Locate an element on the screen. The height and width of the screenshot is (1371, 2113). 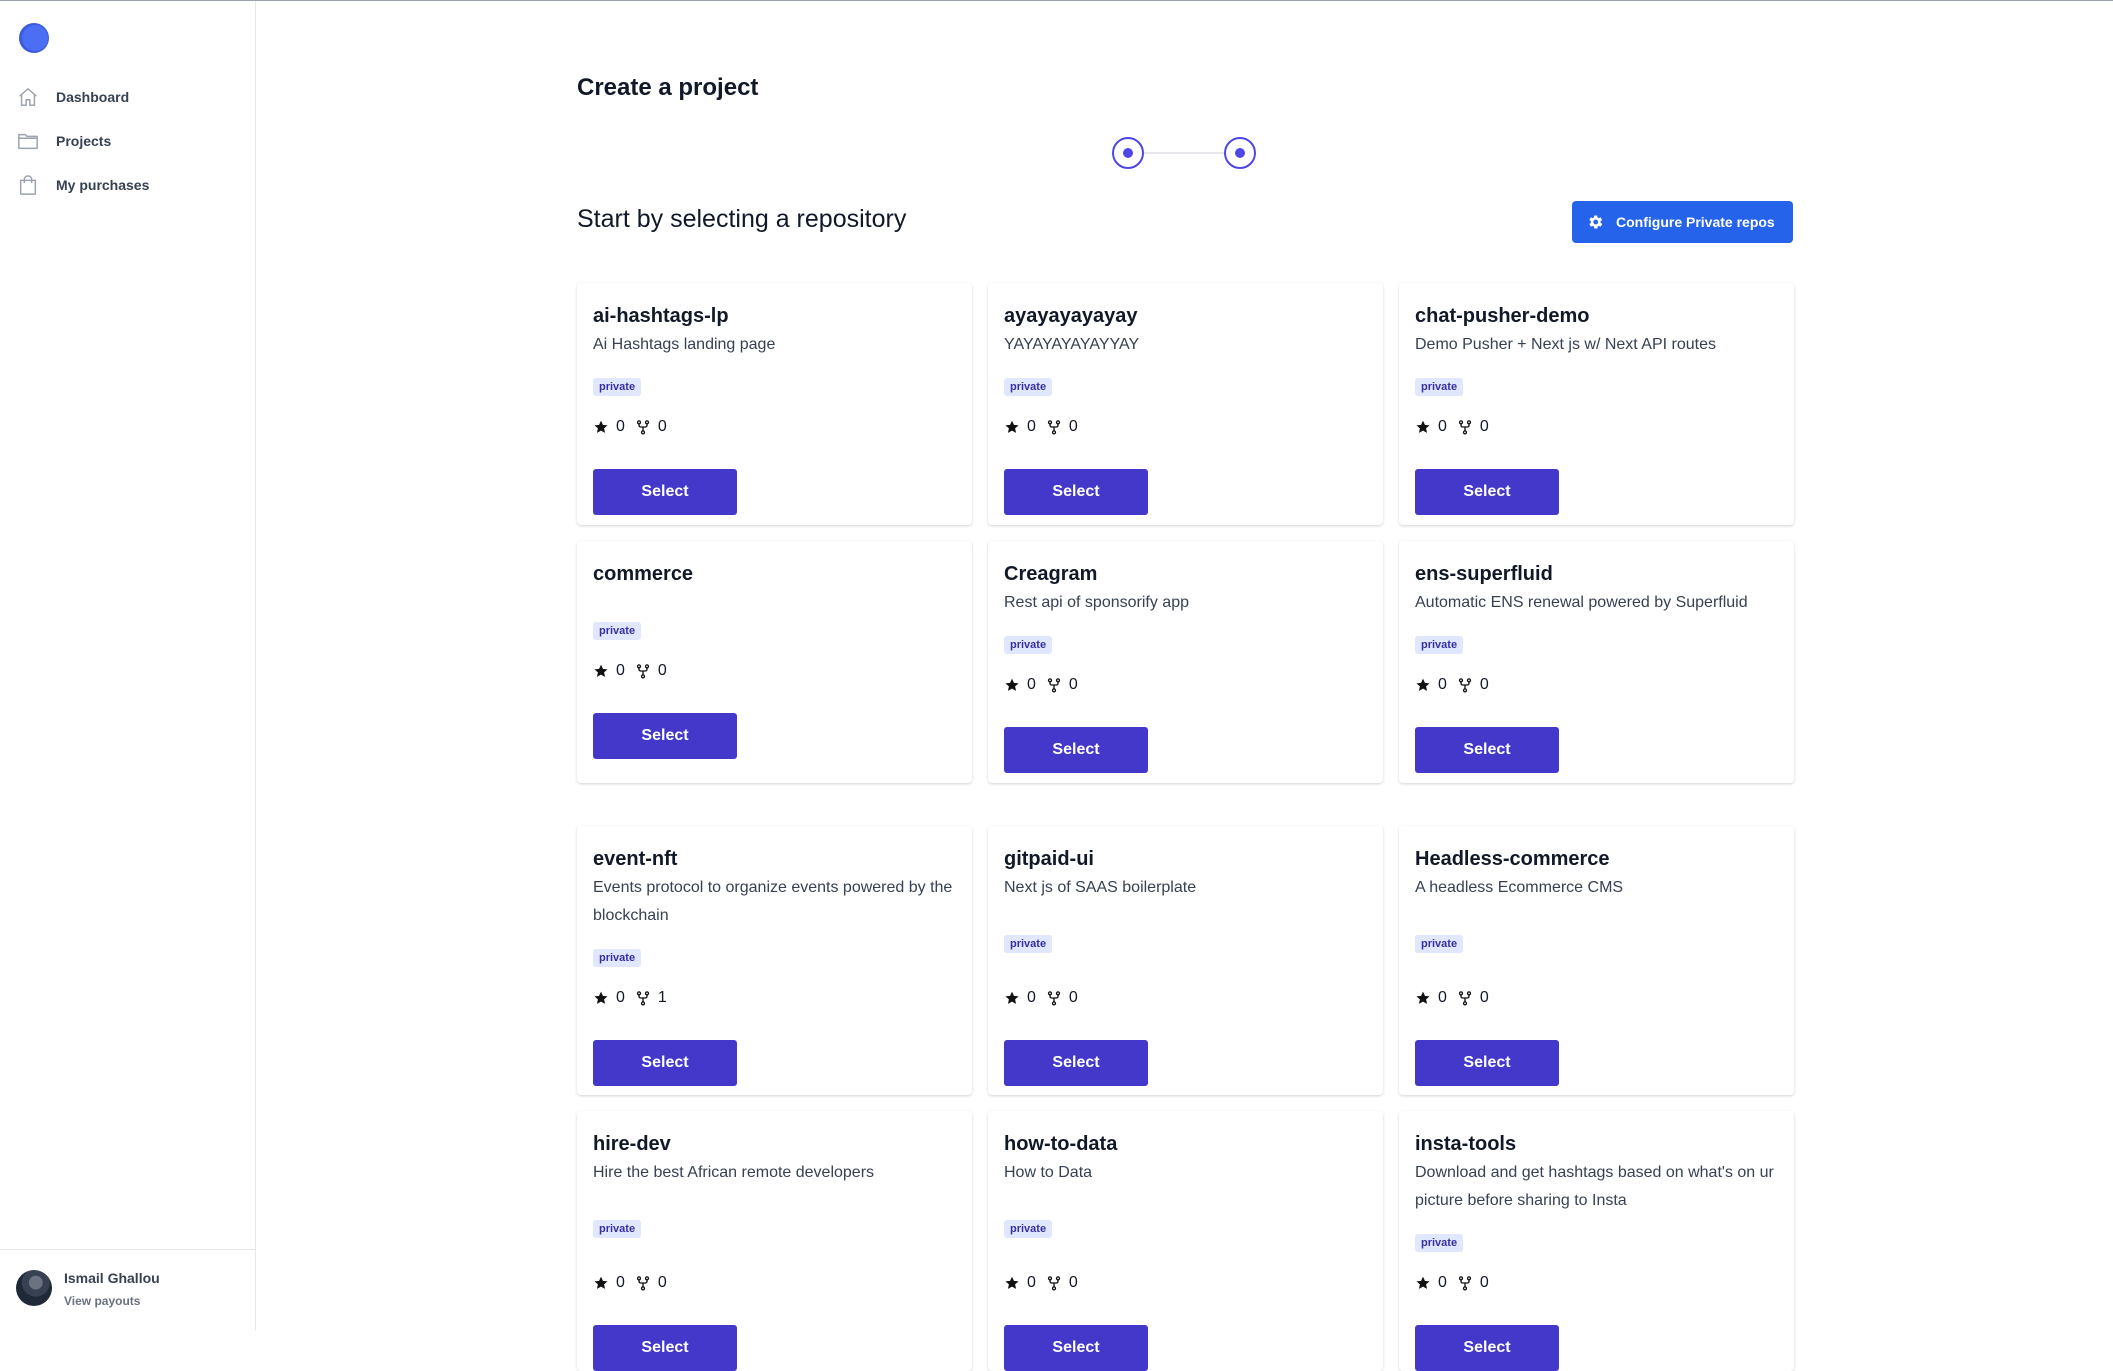
section-subtitle: Start by selecting a repository is located at coordinates (742, 219).